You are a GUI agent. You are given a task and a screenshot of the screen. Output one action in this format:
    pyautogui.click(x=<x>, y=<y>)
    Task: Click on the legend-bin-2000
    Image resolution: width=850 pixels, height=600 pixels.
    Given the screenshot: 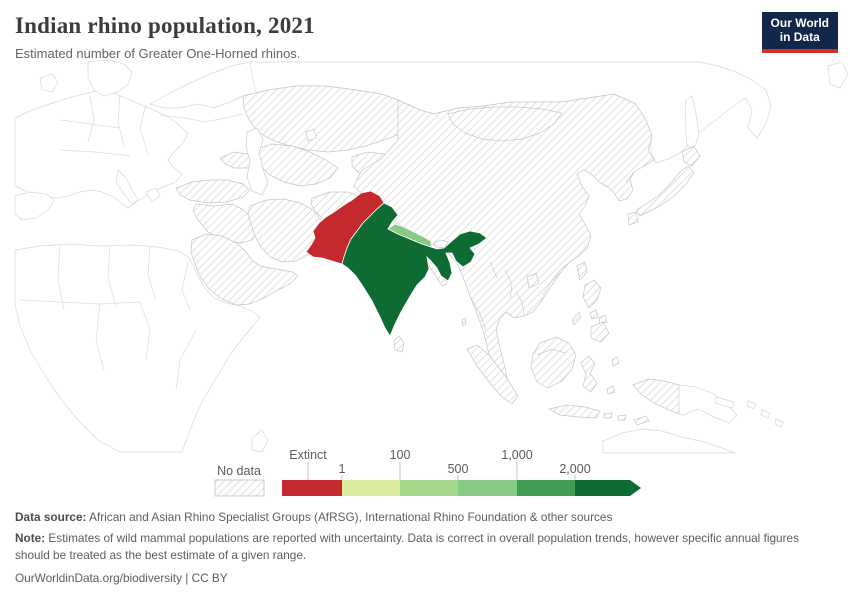 What is the action you would take?
    pyautogui.click(x=602, y=488)
    